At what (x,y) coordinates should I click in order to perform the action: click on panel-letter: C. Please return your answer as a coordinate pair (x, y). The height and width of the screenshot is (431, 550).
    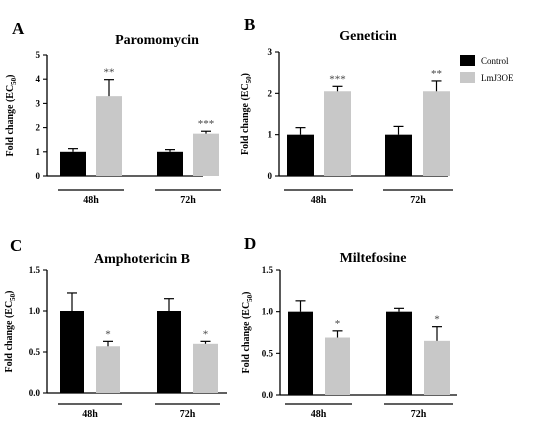
    Looking at the image, I should click on (16, 245).